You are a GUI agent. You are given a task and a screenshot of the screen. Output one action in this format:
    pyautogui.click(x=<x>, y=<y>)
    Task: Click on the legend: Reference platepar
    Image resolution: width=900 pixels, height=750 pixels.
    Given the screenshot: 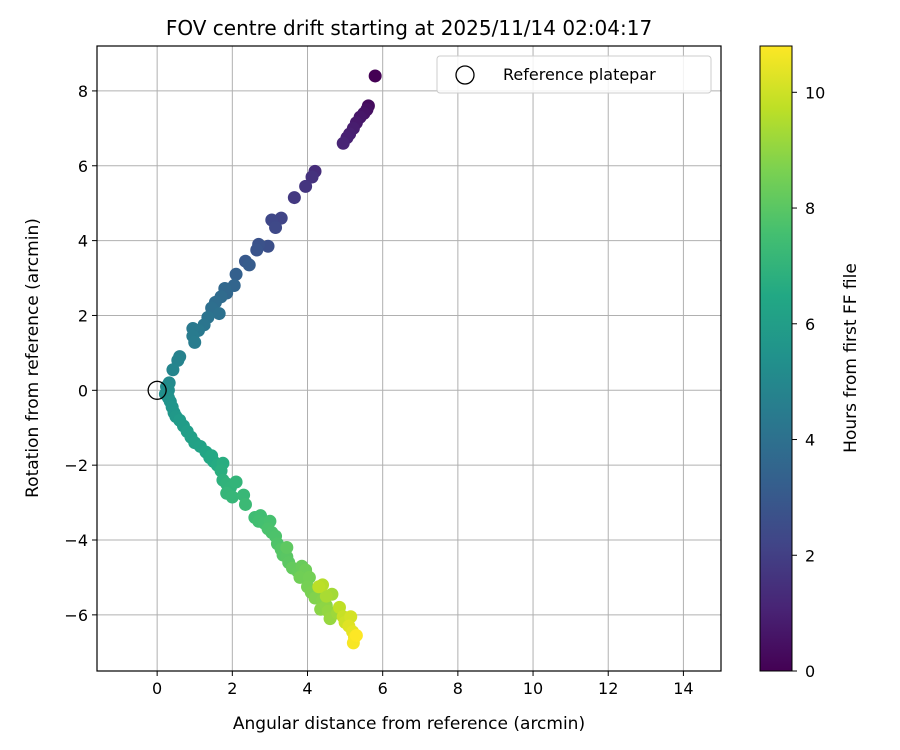 What is the action you would take?
    pyautogui.click(x=574, y=74)
    